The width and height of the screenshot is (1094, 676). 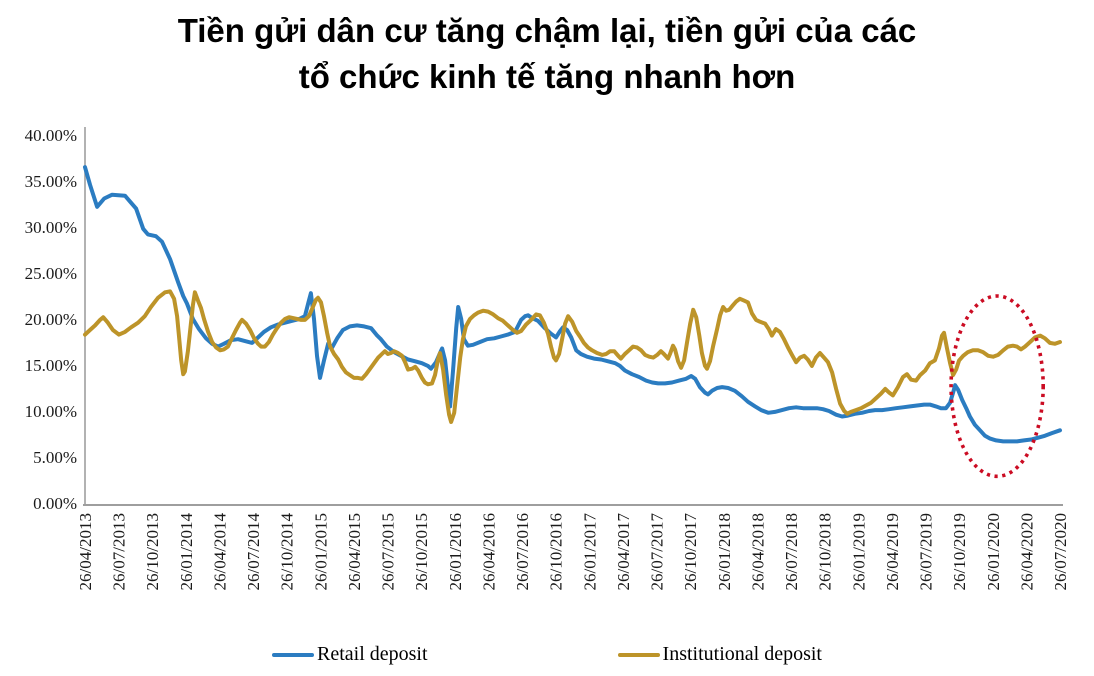 I want to click on x-axis-label: 26/10/2019, so click(x=959, y=551).